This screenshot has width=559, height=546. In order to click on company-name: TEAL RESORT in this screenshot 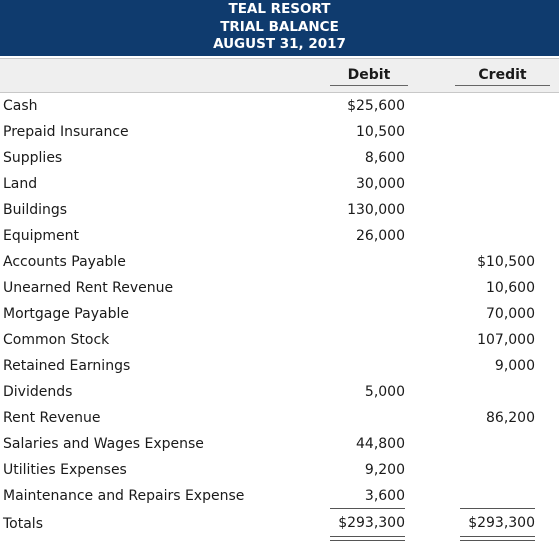, I will do `click(279, 9)`.